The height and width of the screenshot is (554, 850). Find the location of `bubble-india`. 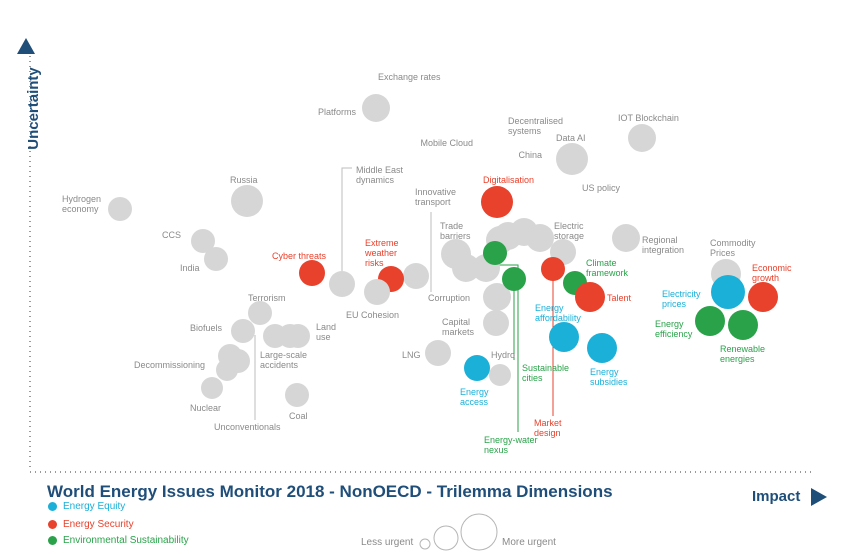

bubble-india is located at coordinates (216, 259).